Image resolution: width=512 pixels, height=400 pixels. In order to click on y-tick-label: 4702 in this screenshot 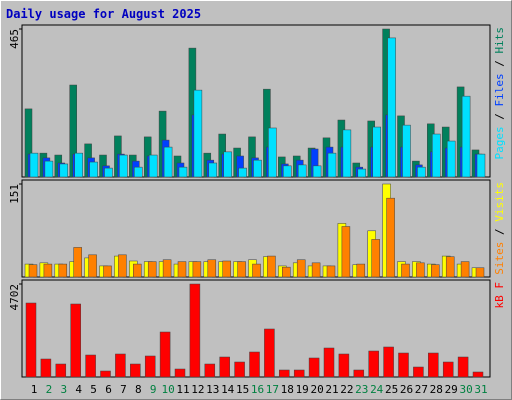, I will do `click(14, 297)`.